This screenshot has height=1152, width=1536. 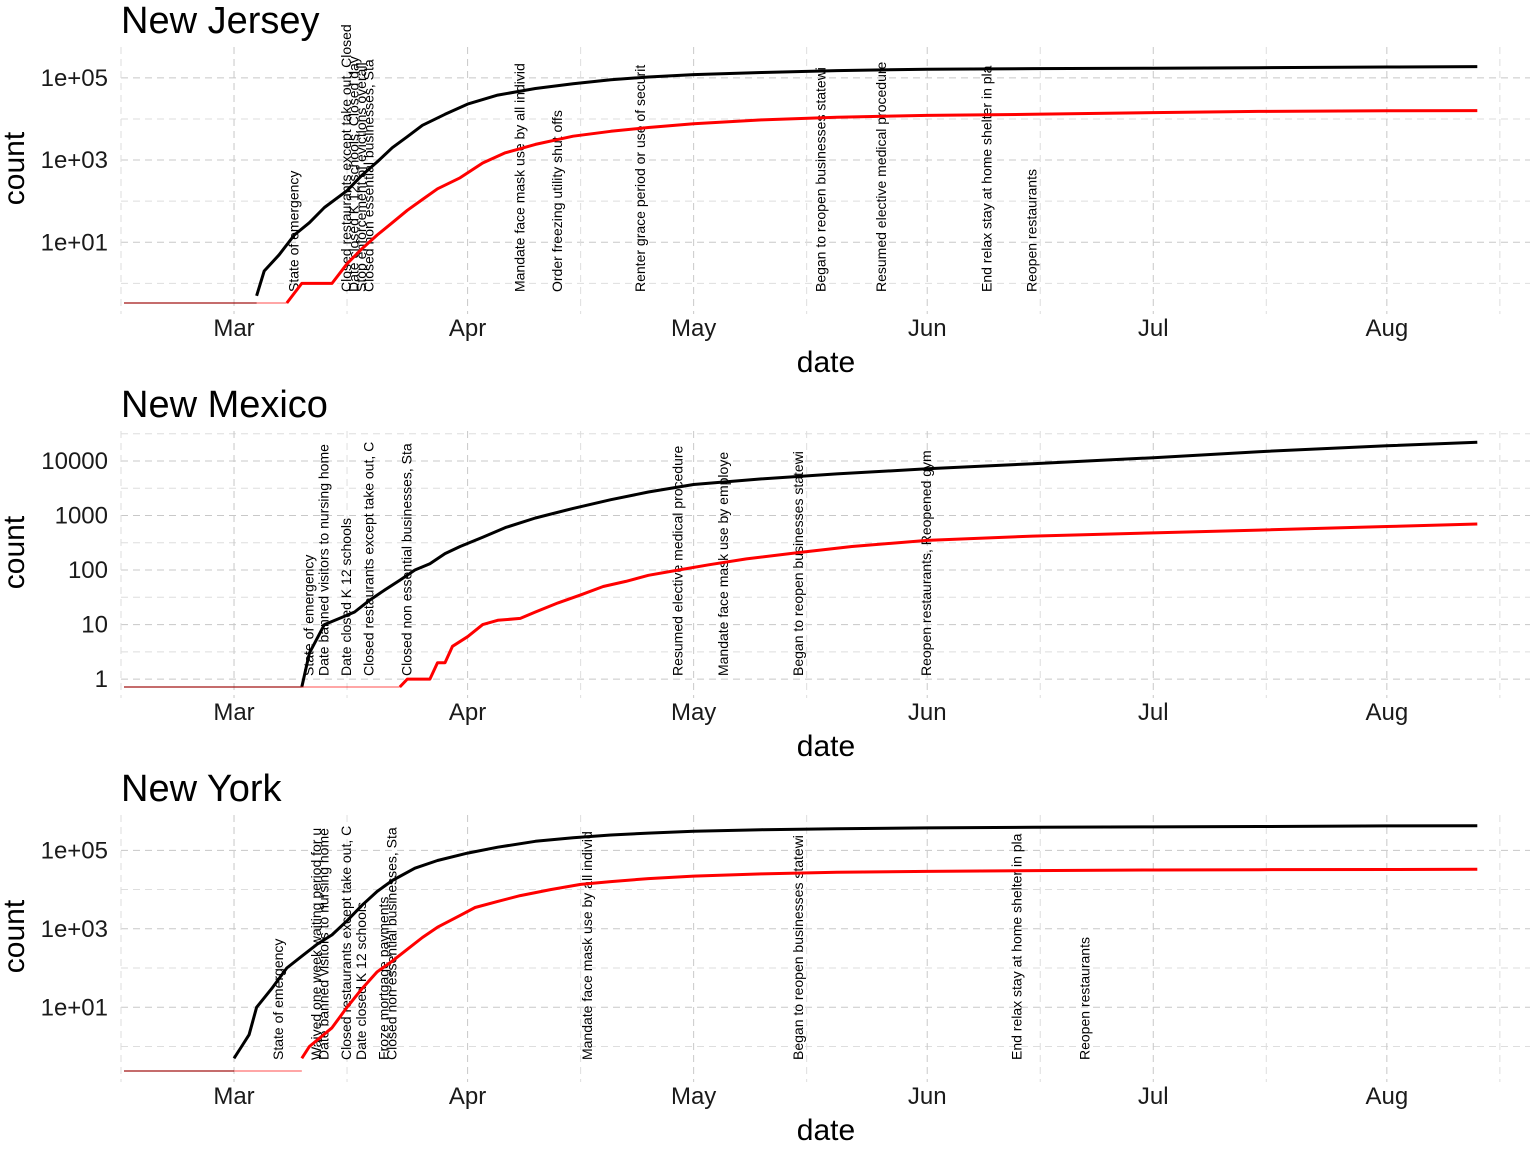 I want to click on y-tick-label: 10000, so click(x=74, y=461).